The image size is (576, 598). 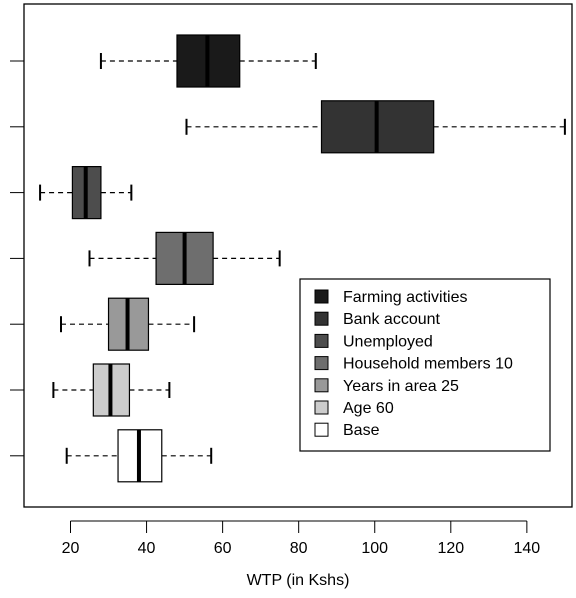 I want to click on x-tick-label: 140, so click(x=527, y=548).